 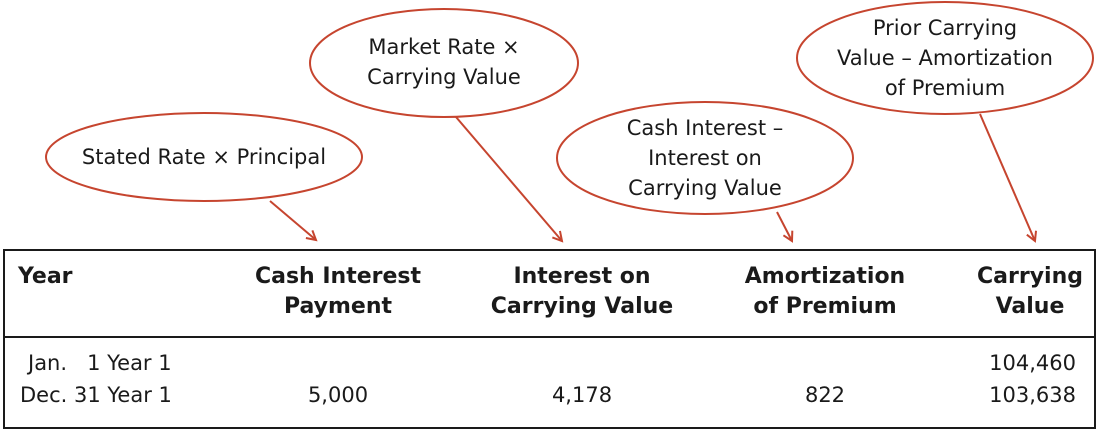 I want to click on callout-line: Interest on, so click(x=705, y=158).